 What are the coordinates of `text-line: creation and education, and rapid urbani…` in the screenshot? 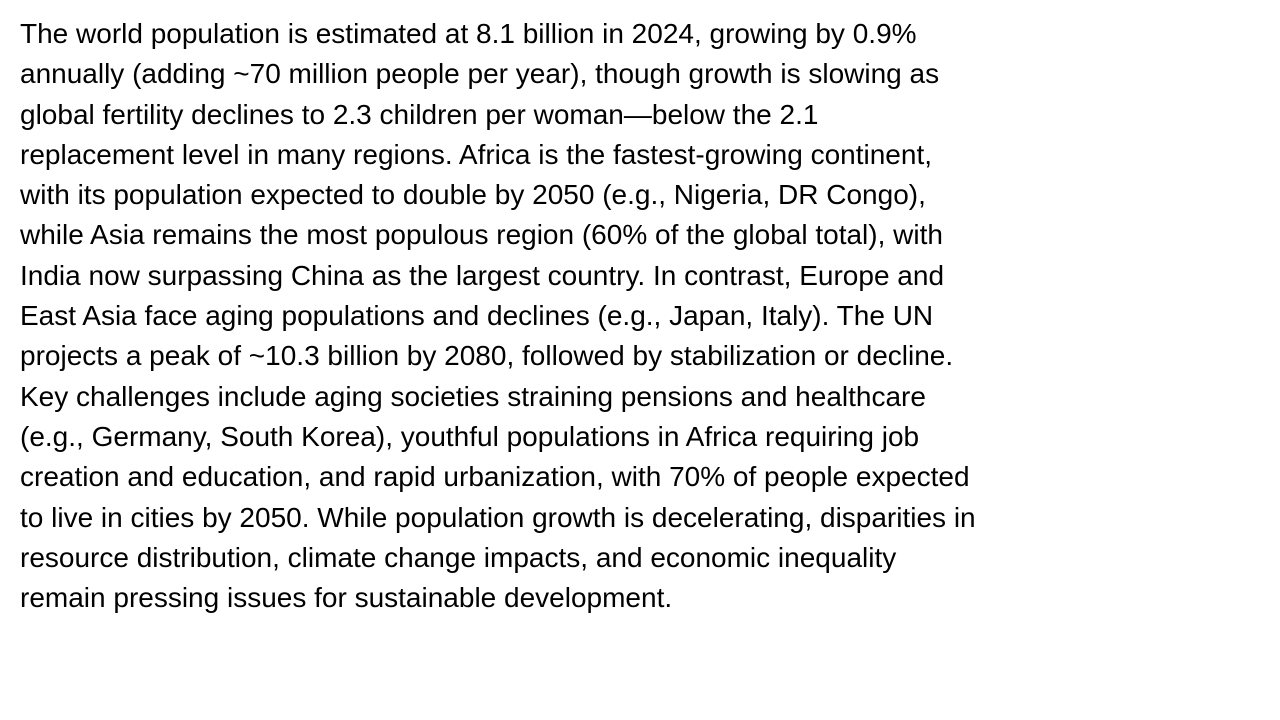 It's located at (495, 477).